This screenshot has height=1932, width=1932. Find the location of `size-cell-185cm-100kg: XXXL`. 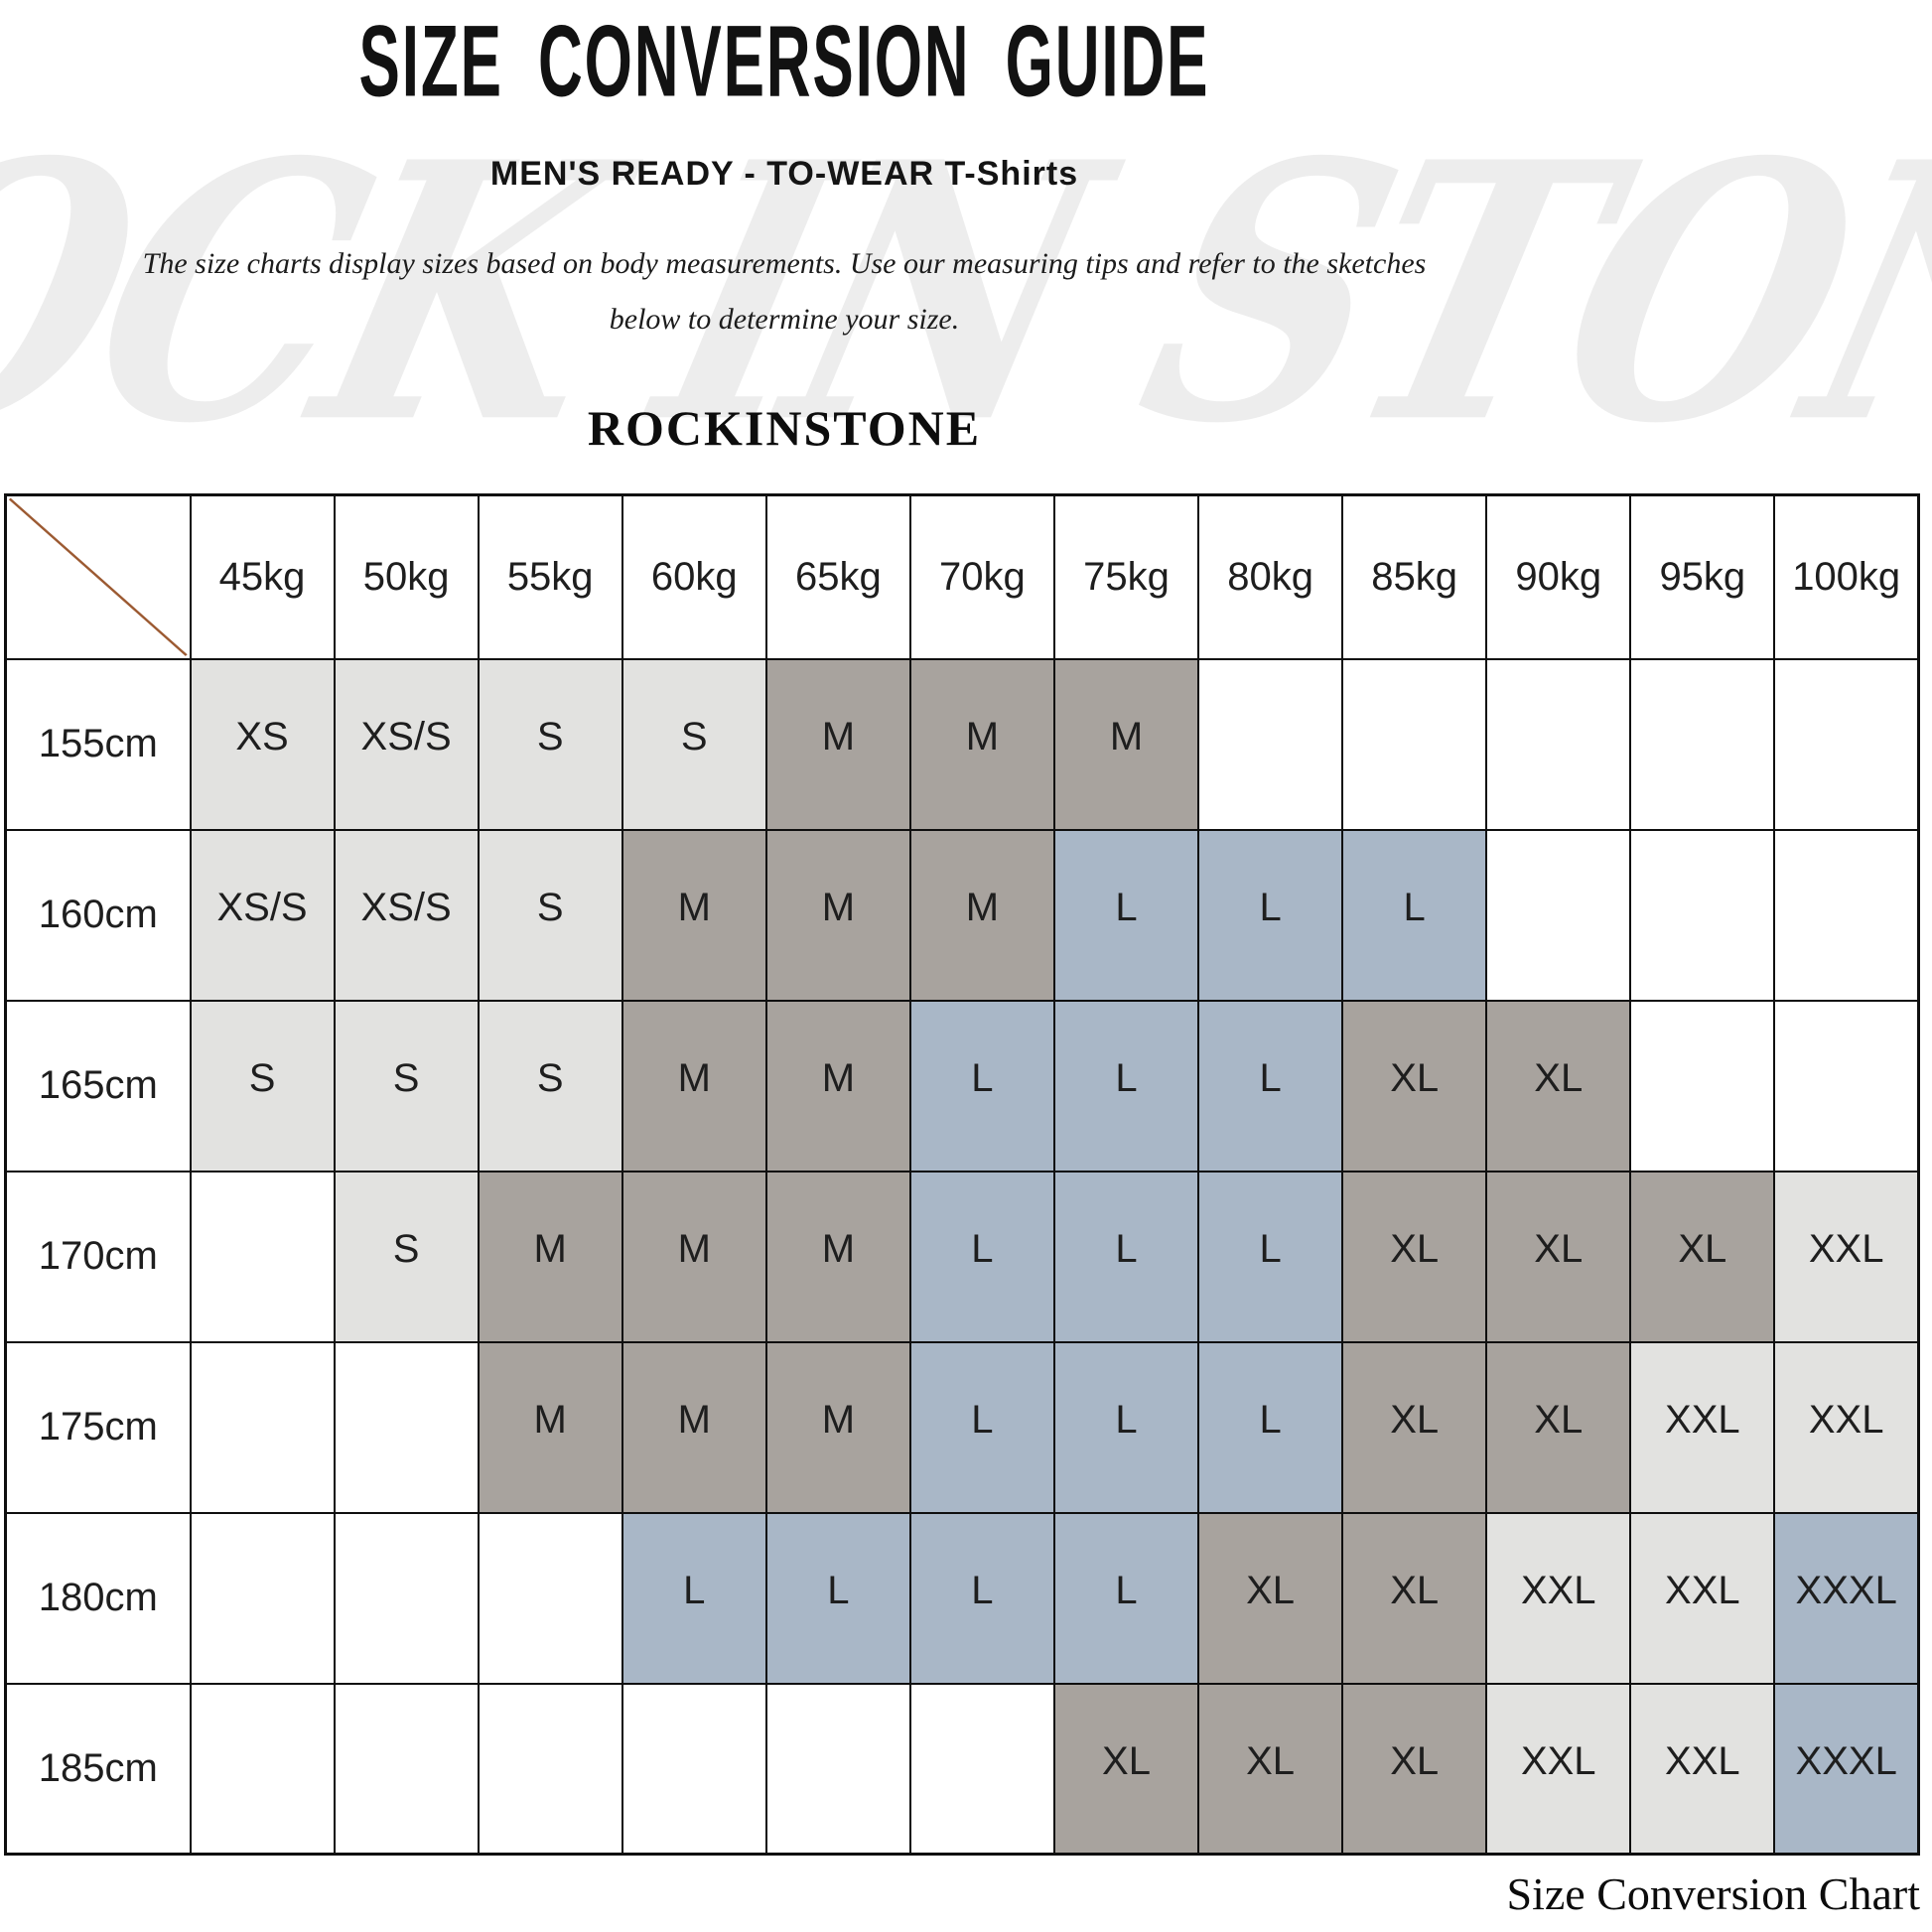

size-cell-185cm-100kg: XXXL is located at coordinates (1847, 1769).